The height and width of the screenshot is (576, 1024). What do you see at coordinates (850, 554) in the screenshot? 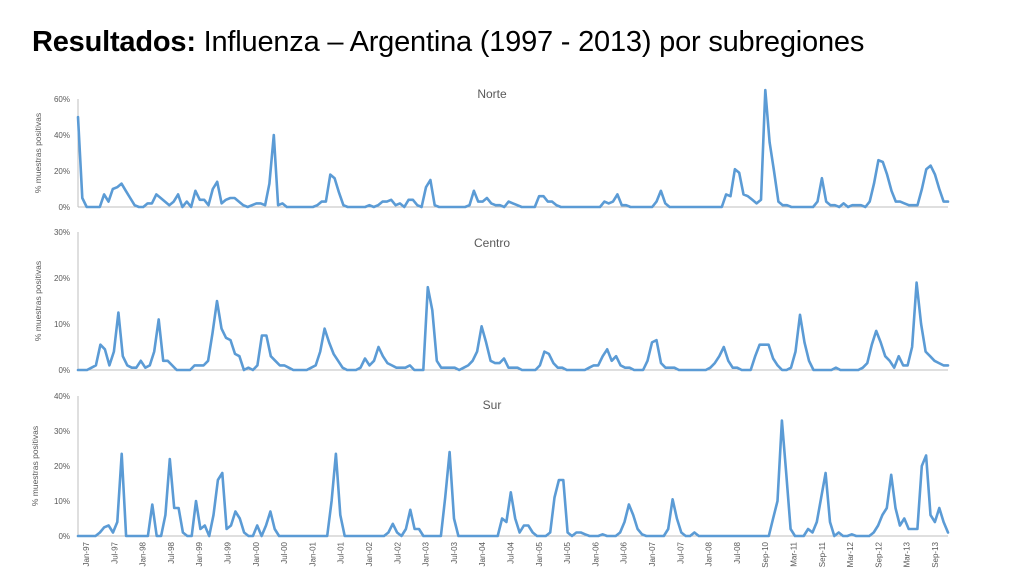
I see `x-tick-label: Mar-12` at bounding box center [850, 554].